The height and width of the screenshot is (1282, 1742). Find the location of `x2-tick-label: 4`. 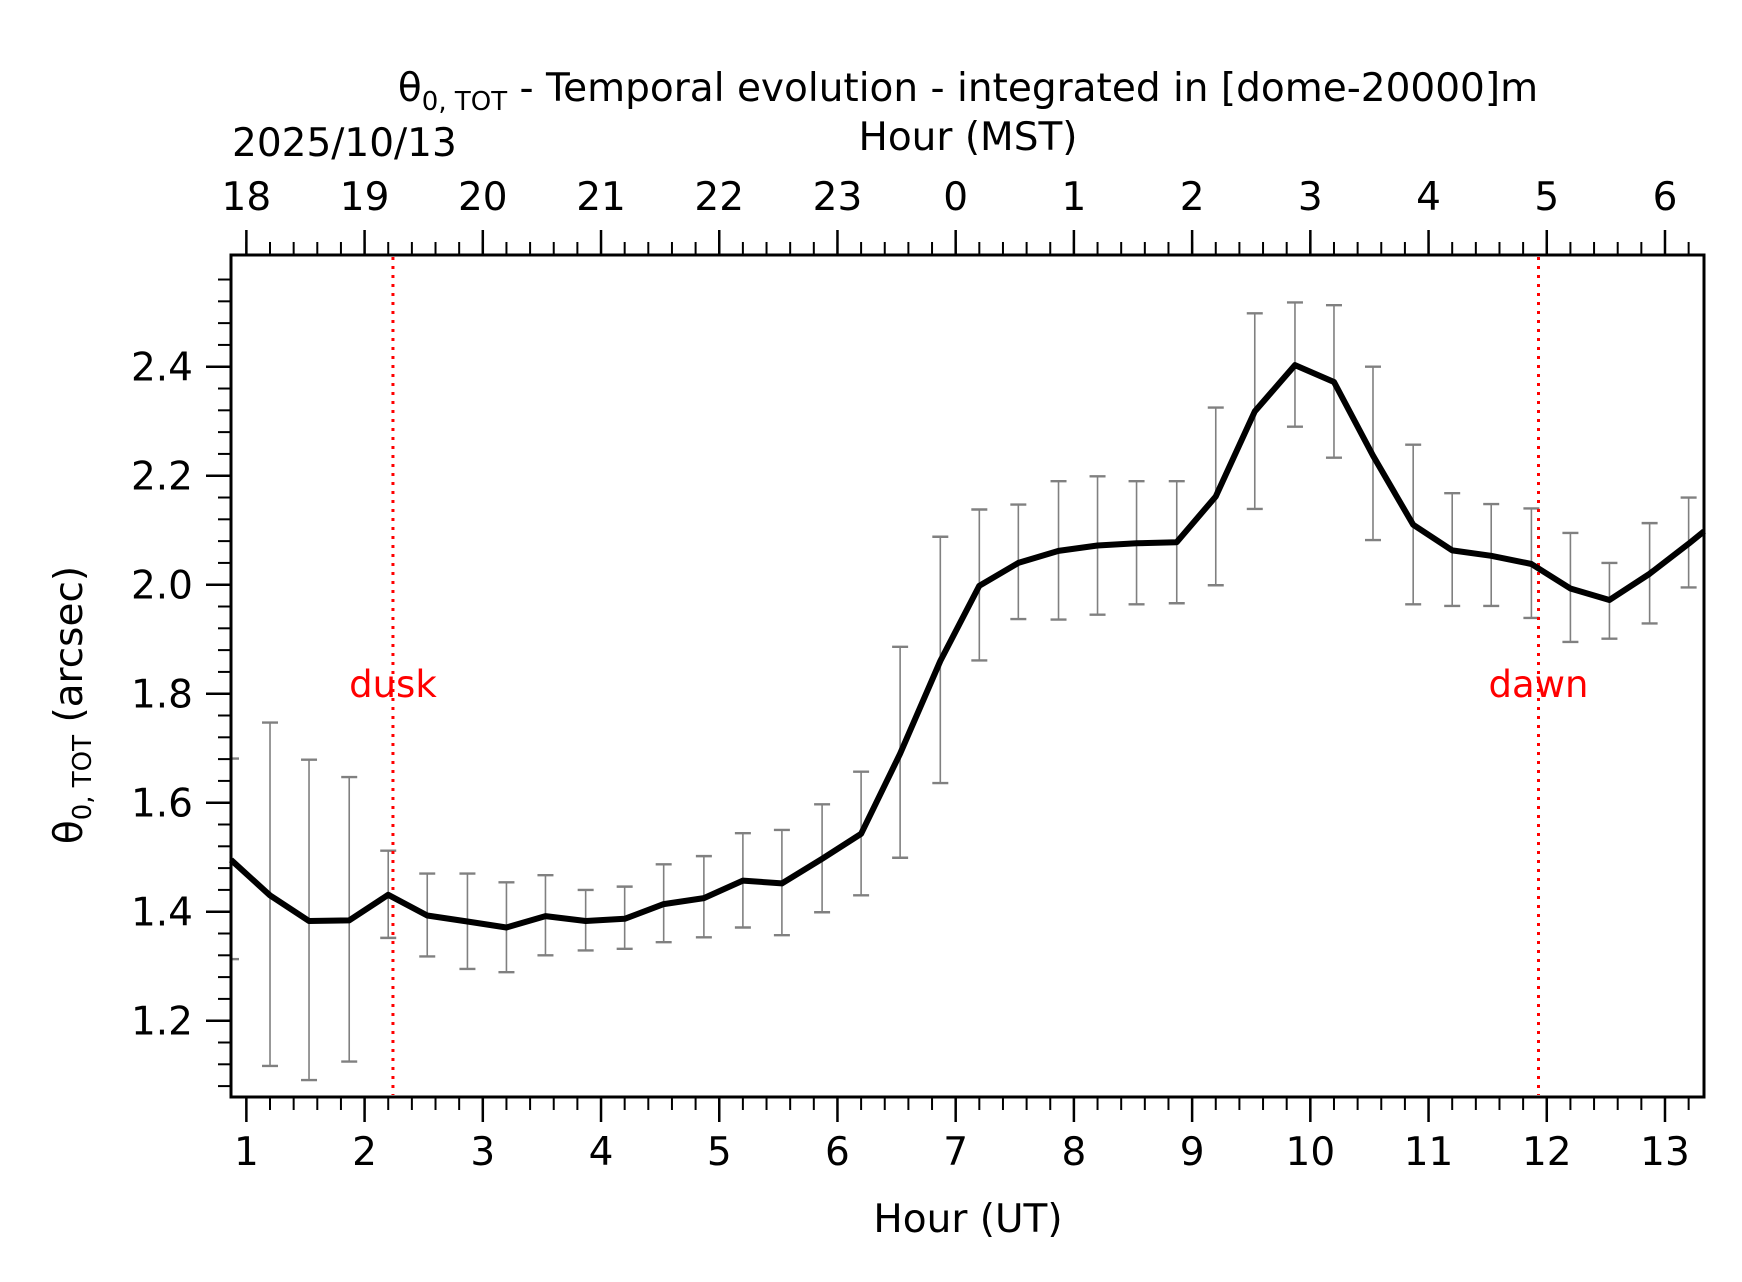

x2-tick-label: 4 is located at coordinates (1428, 197).